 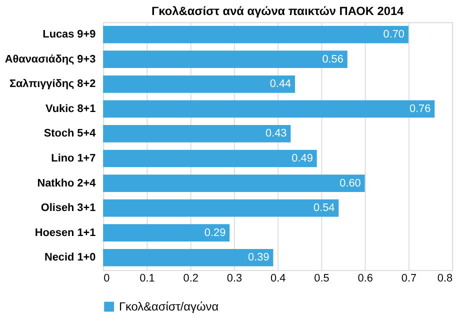 What do you see at coordinates (215, 232) in the screenshot?
I see `data-label: 0.29` at bounding box center [215, 232].